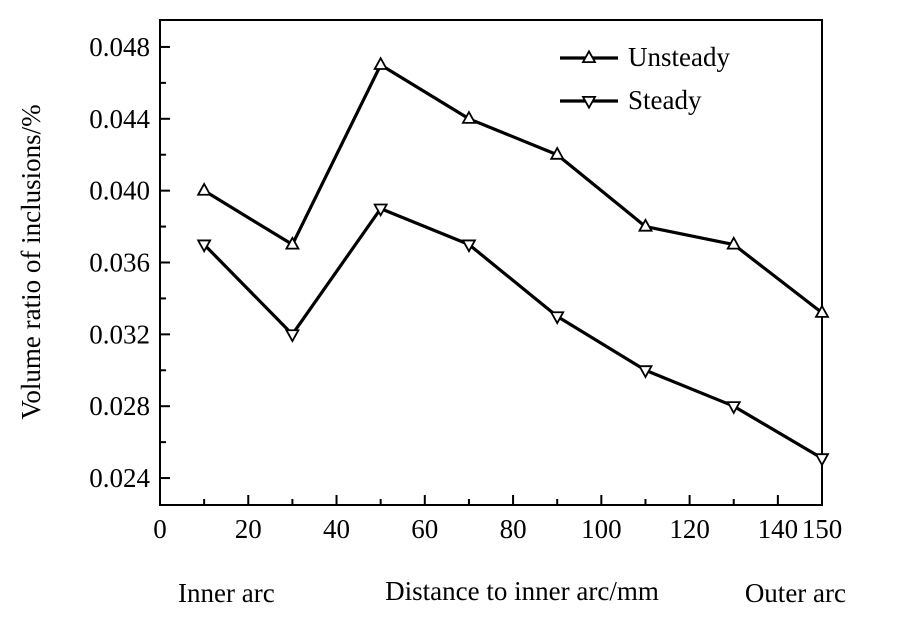  I want to click on y-tick-label: 0.044, so click(119, 119).